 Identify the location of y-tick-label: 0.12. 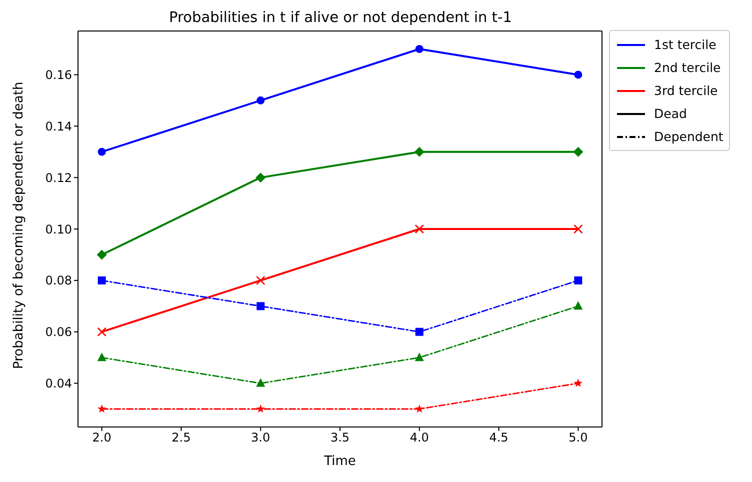
(58, 177).